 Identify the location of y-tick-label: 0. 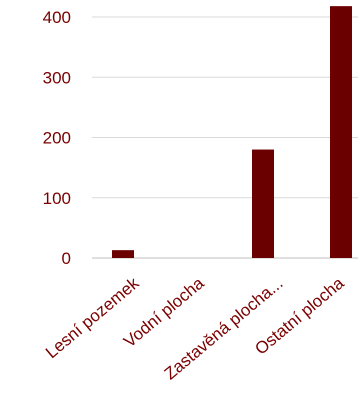
(66, 258).